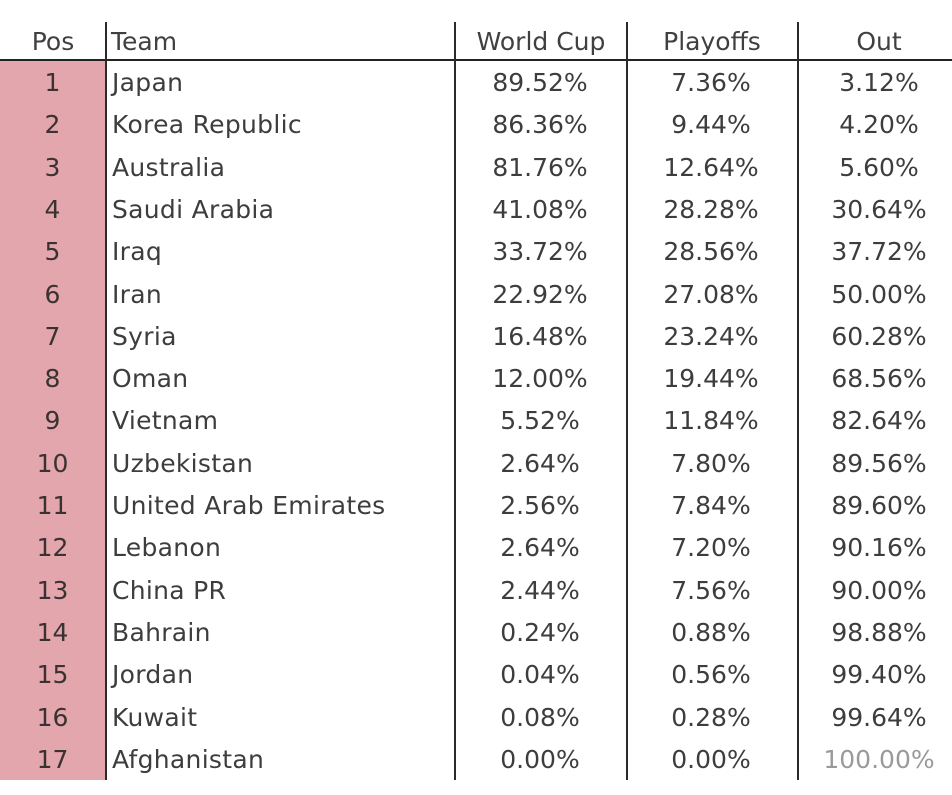  Describe the element at coordinates (540, 759) in the screenshot. I see `world-cup-cell: 0.00%` at that location.